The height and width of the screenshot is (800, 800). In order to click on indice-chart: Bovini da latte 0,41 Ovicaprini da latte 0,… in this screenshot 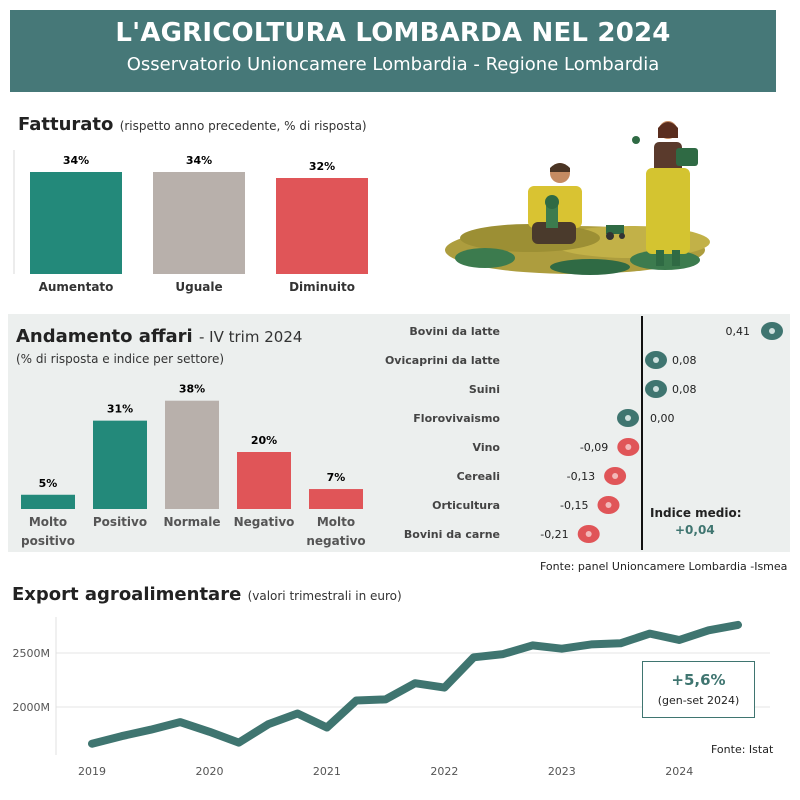, I will do `click(584, 433)`.